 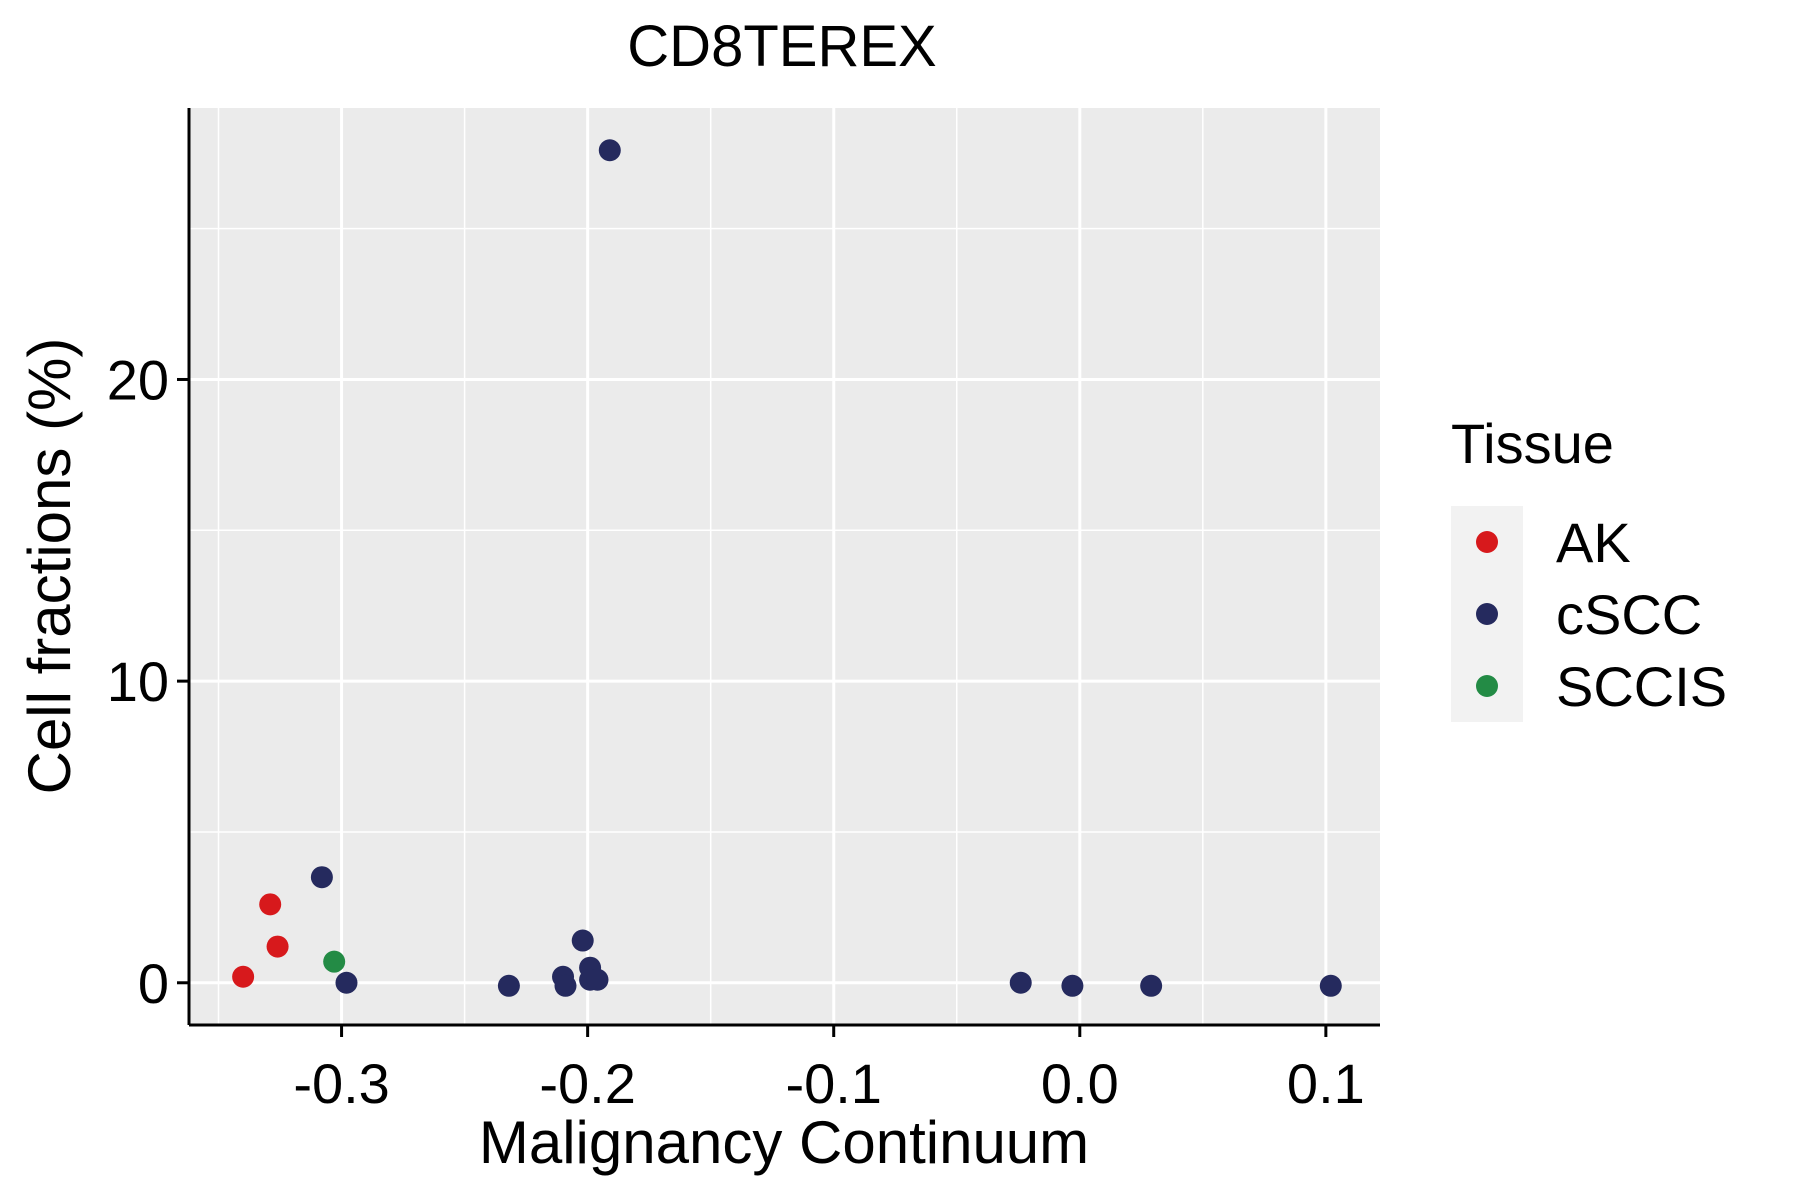 I want to click on legend-key-ak, so click(x=1487, y=542).